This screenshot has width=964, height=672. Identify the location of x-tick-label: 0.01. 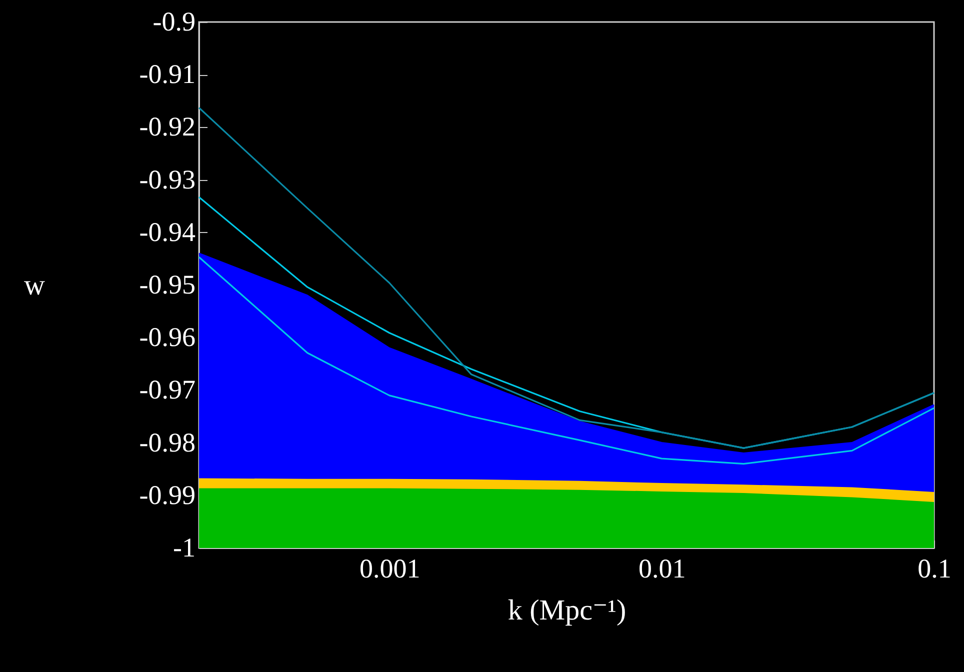
(662, 569).